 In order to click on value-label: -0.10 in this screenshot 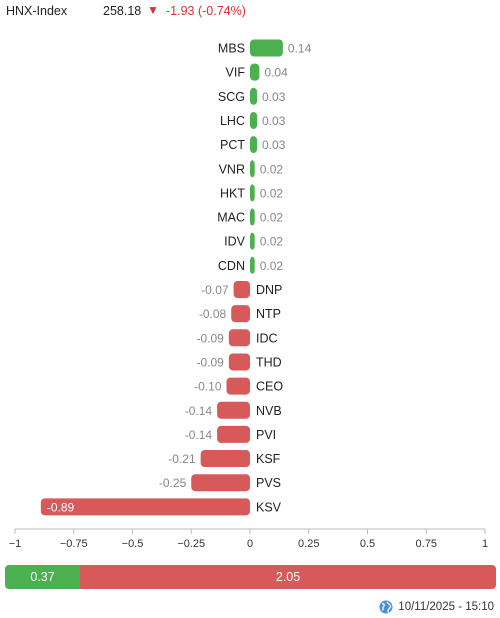, I will do `click(208, 387)`.